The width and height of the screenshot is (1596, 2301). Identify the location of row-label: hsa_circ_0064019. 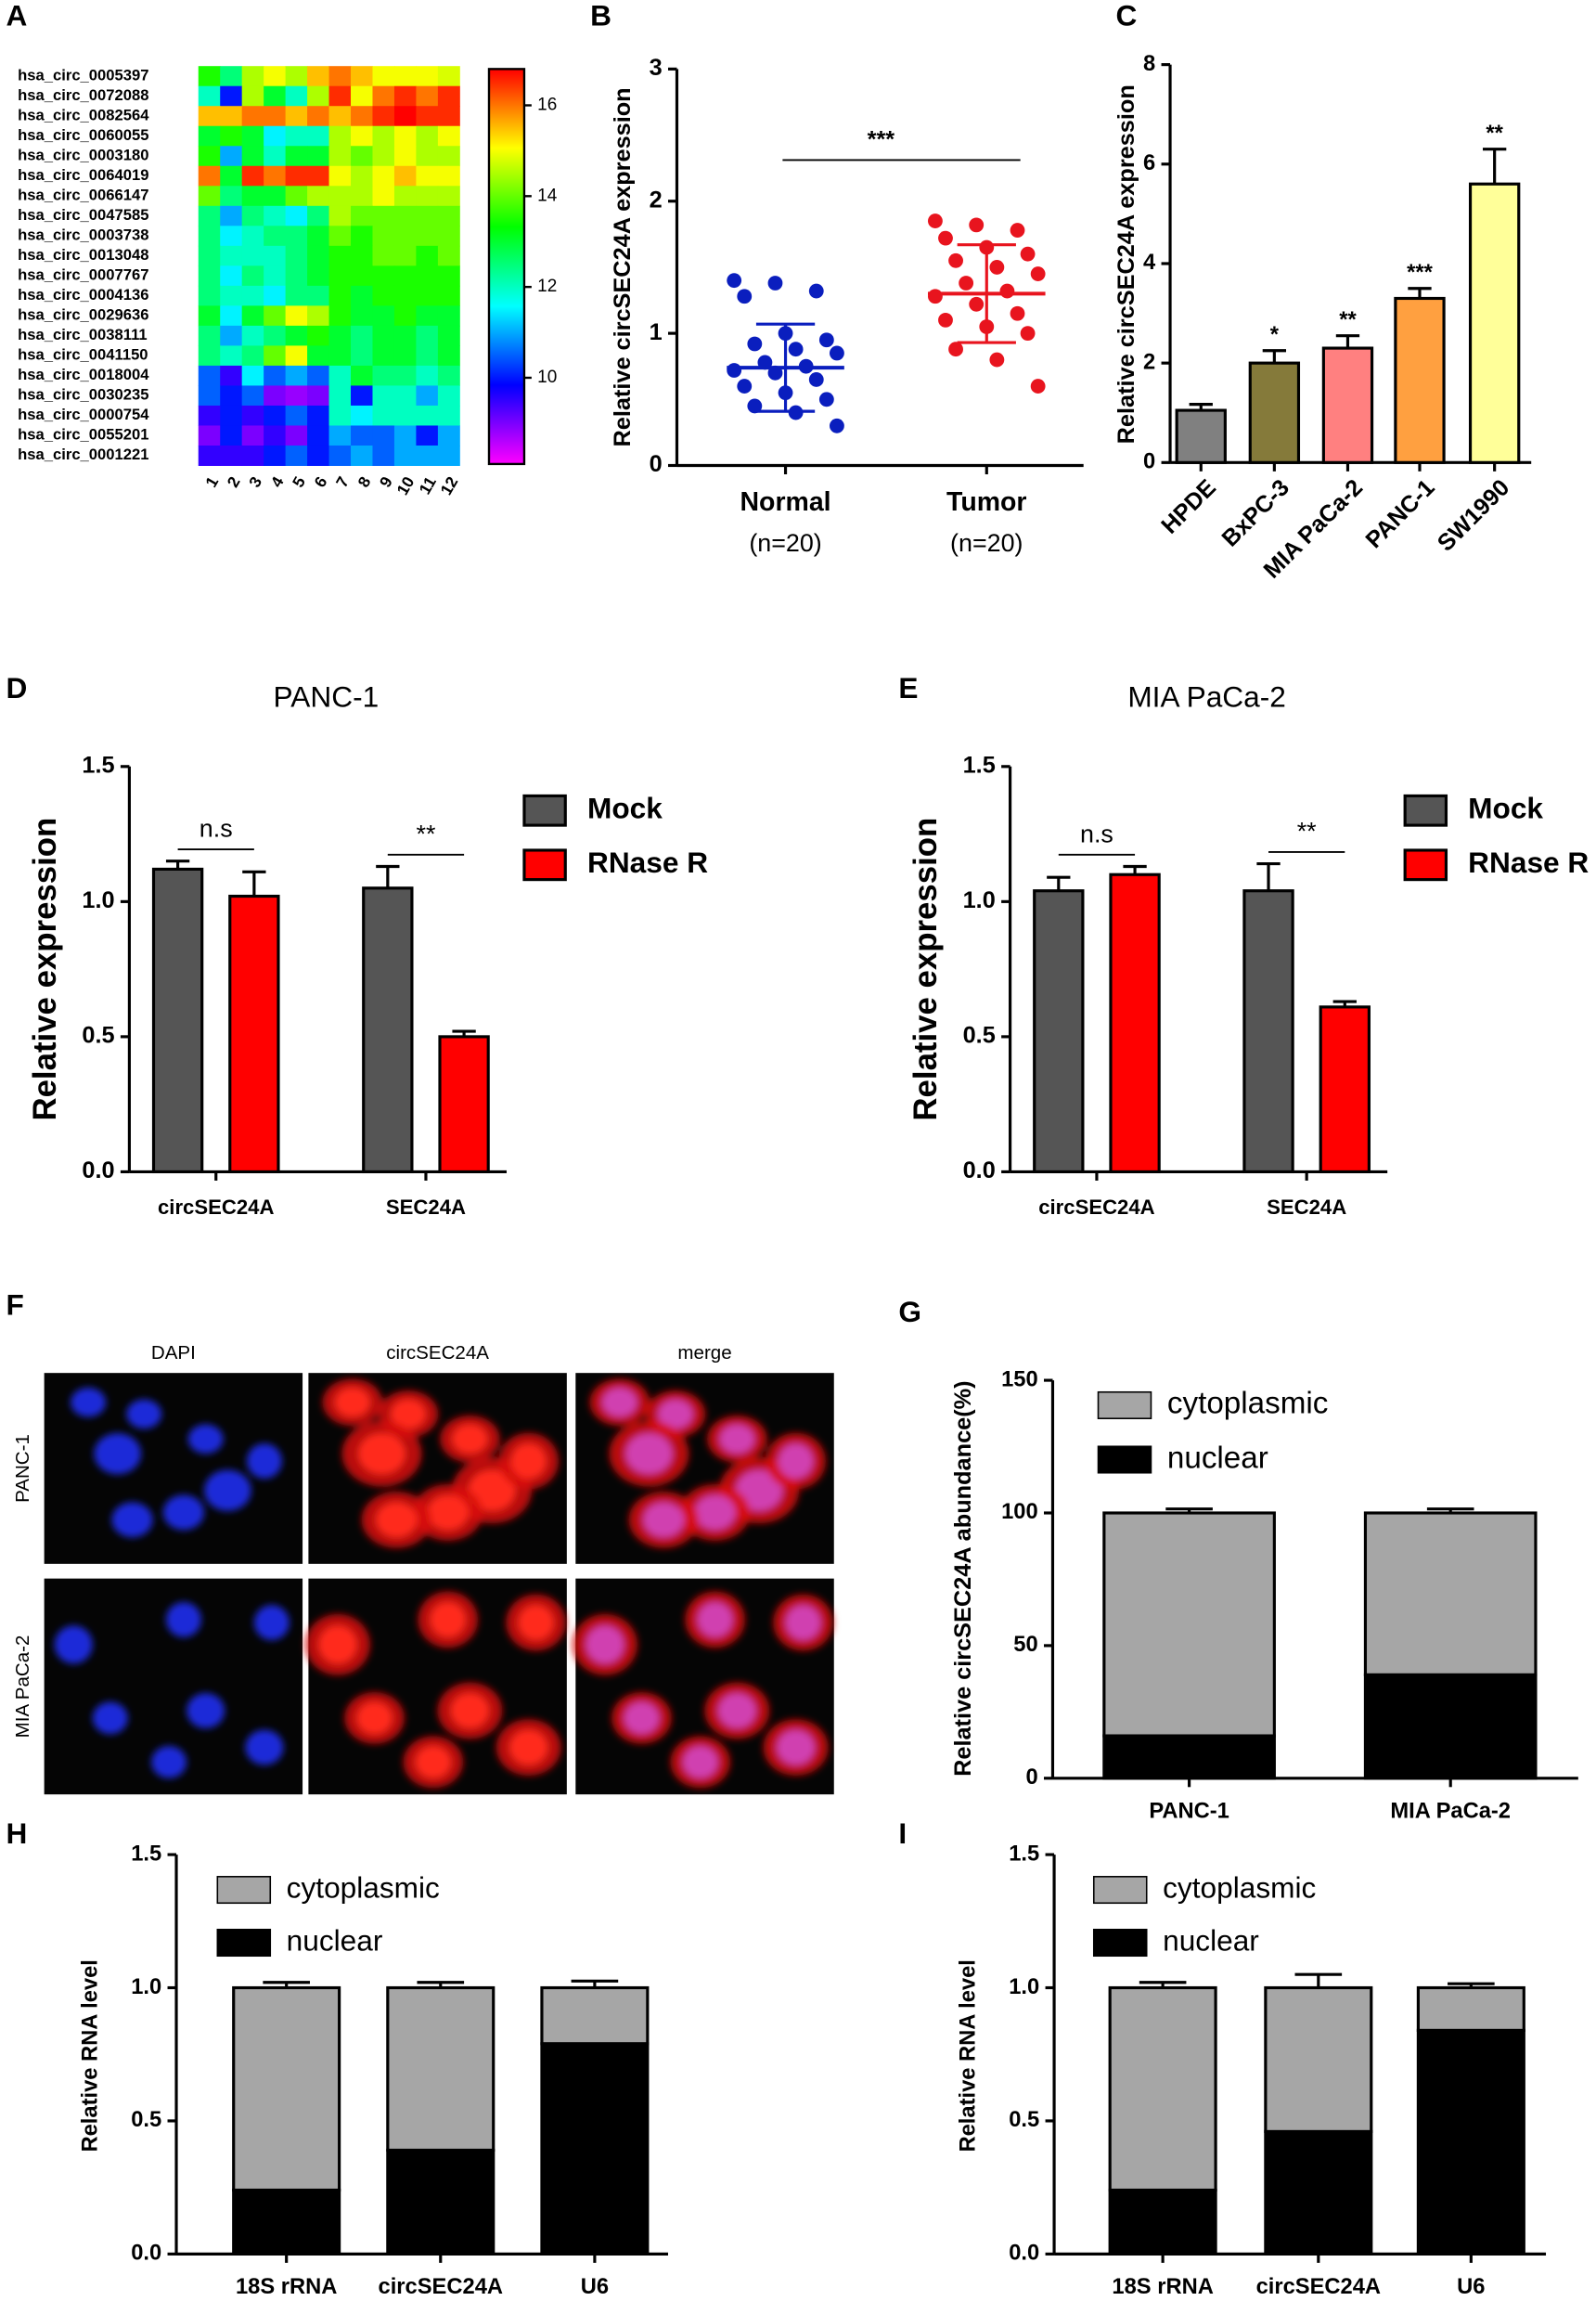
(83, 175).